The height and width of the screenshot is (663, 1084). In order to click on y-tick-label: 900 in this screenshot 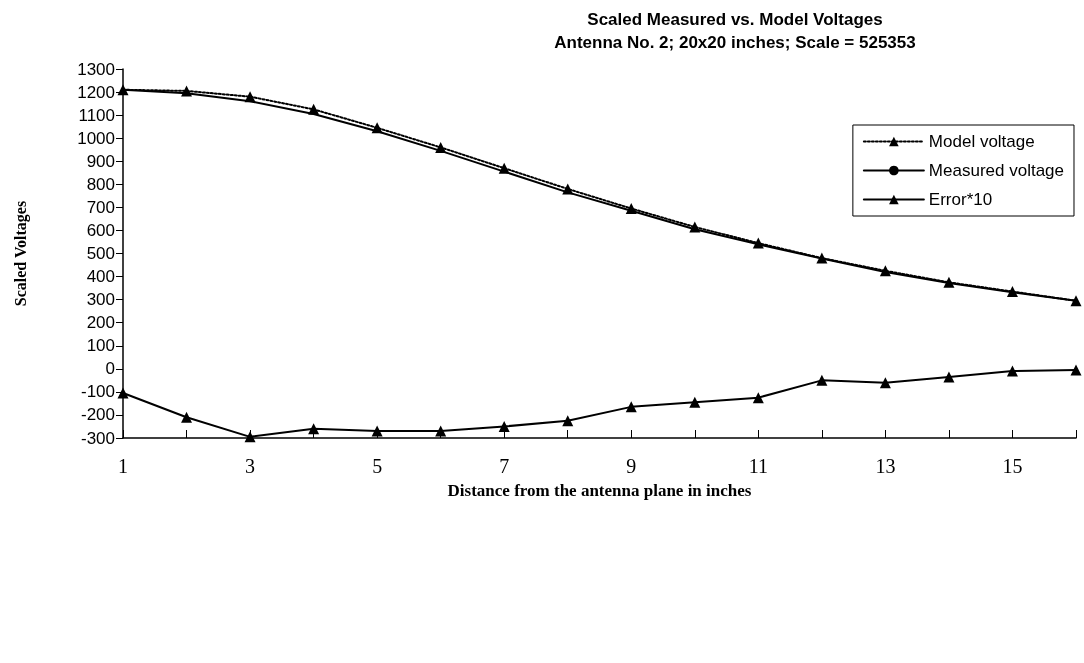, I will do `click(100, 161)`.